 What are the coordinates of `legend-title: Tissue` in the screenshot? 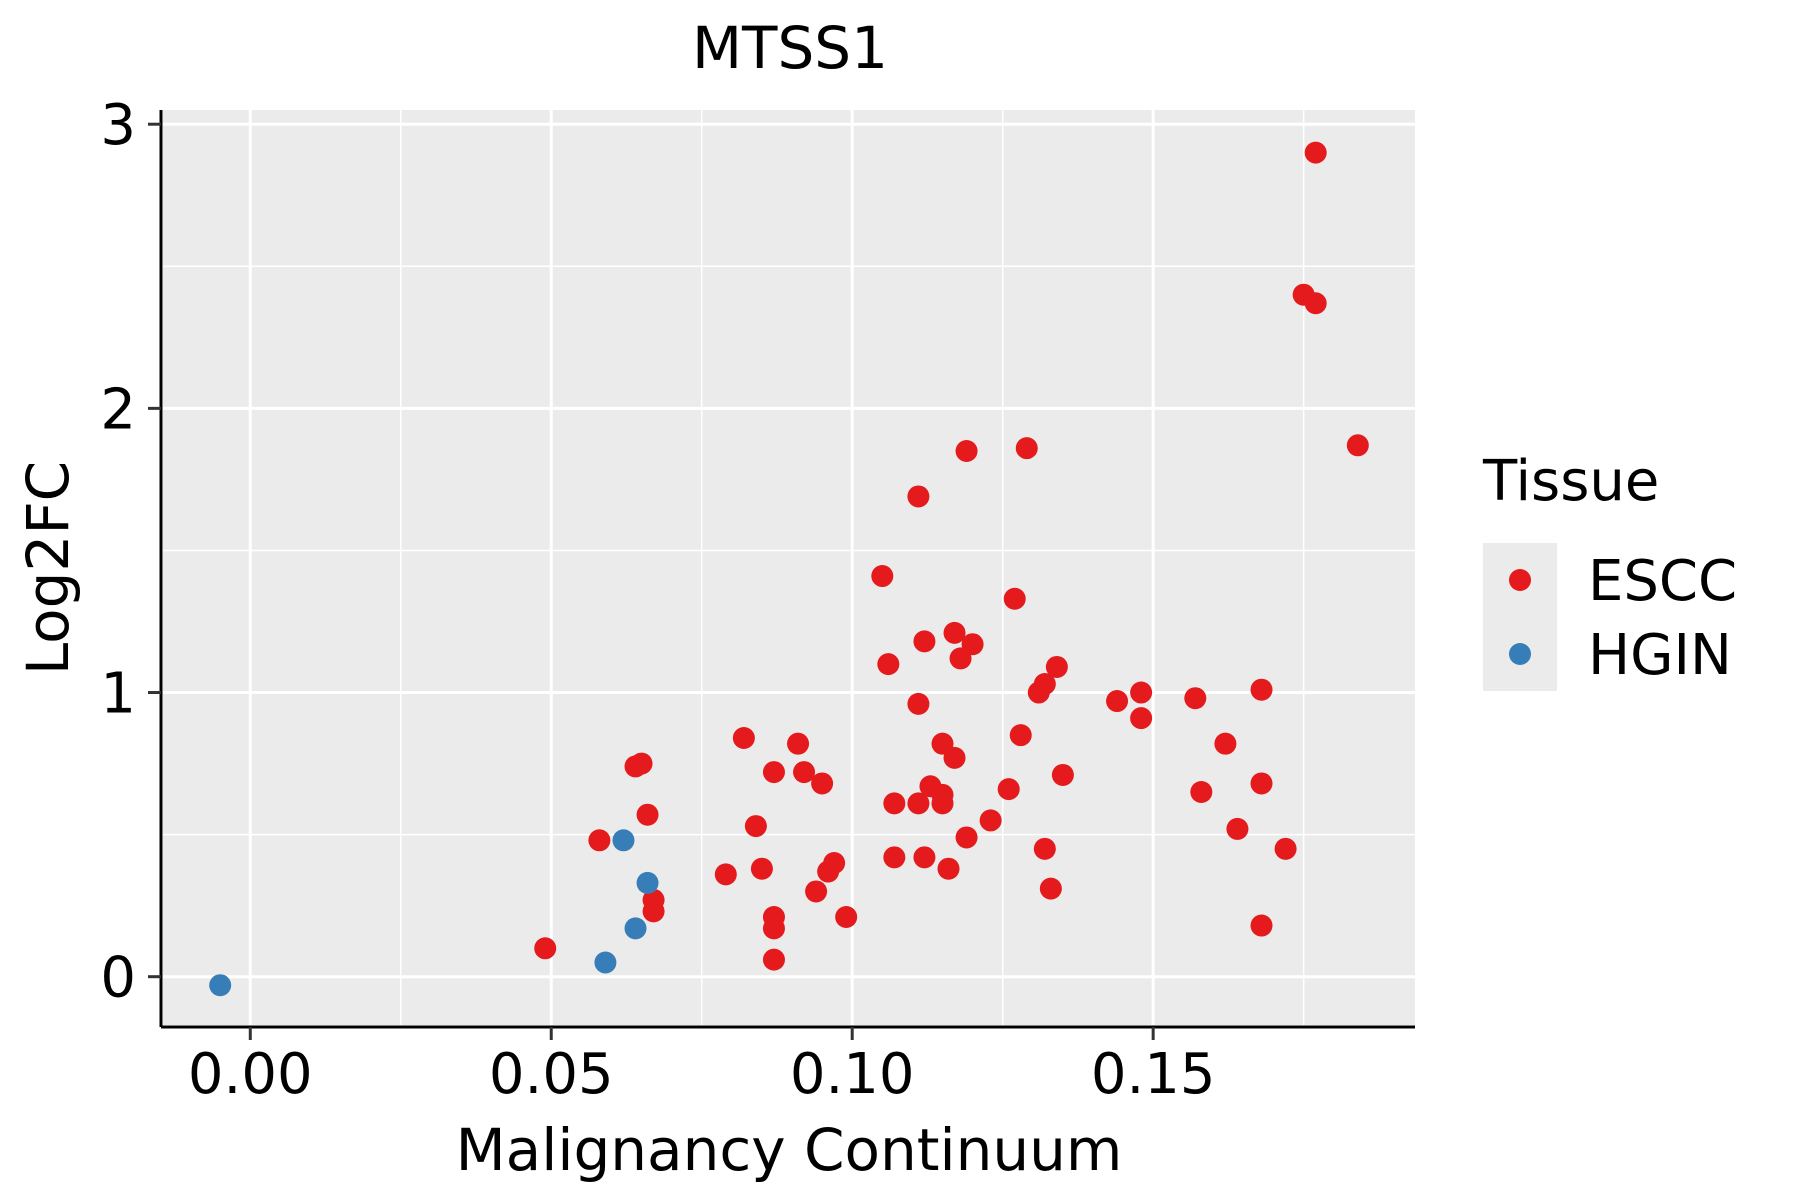 It's located at (1570, 481).